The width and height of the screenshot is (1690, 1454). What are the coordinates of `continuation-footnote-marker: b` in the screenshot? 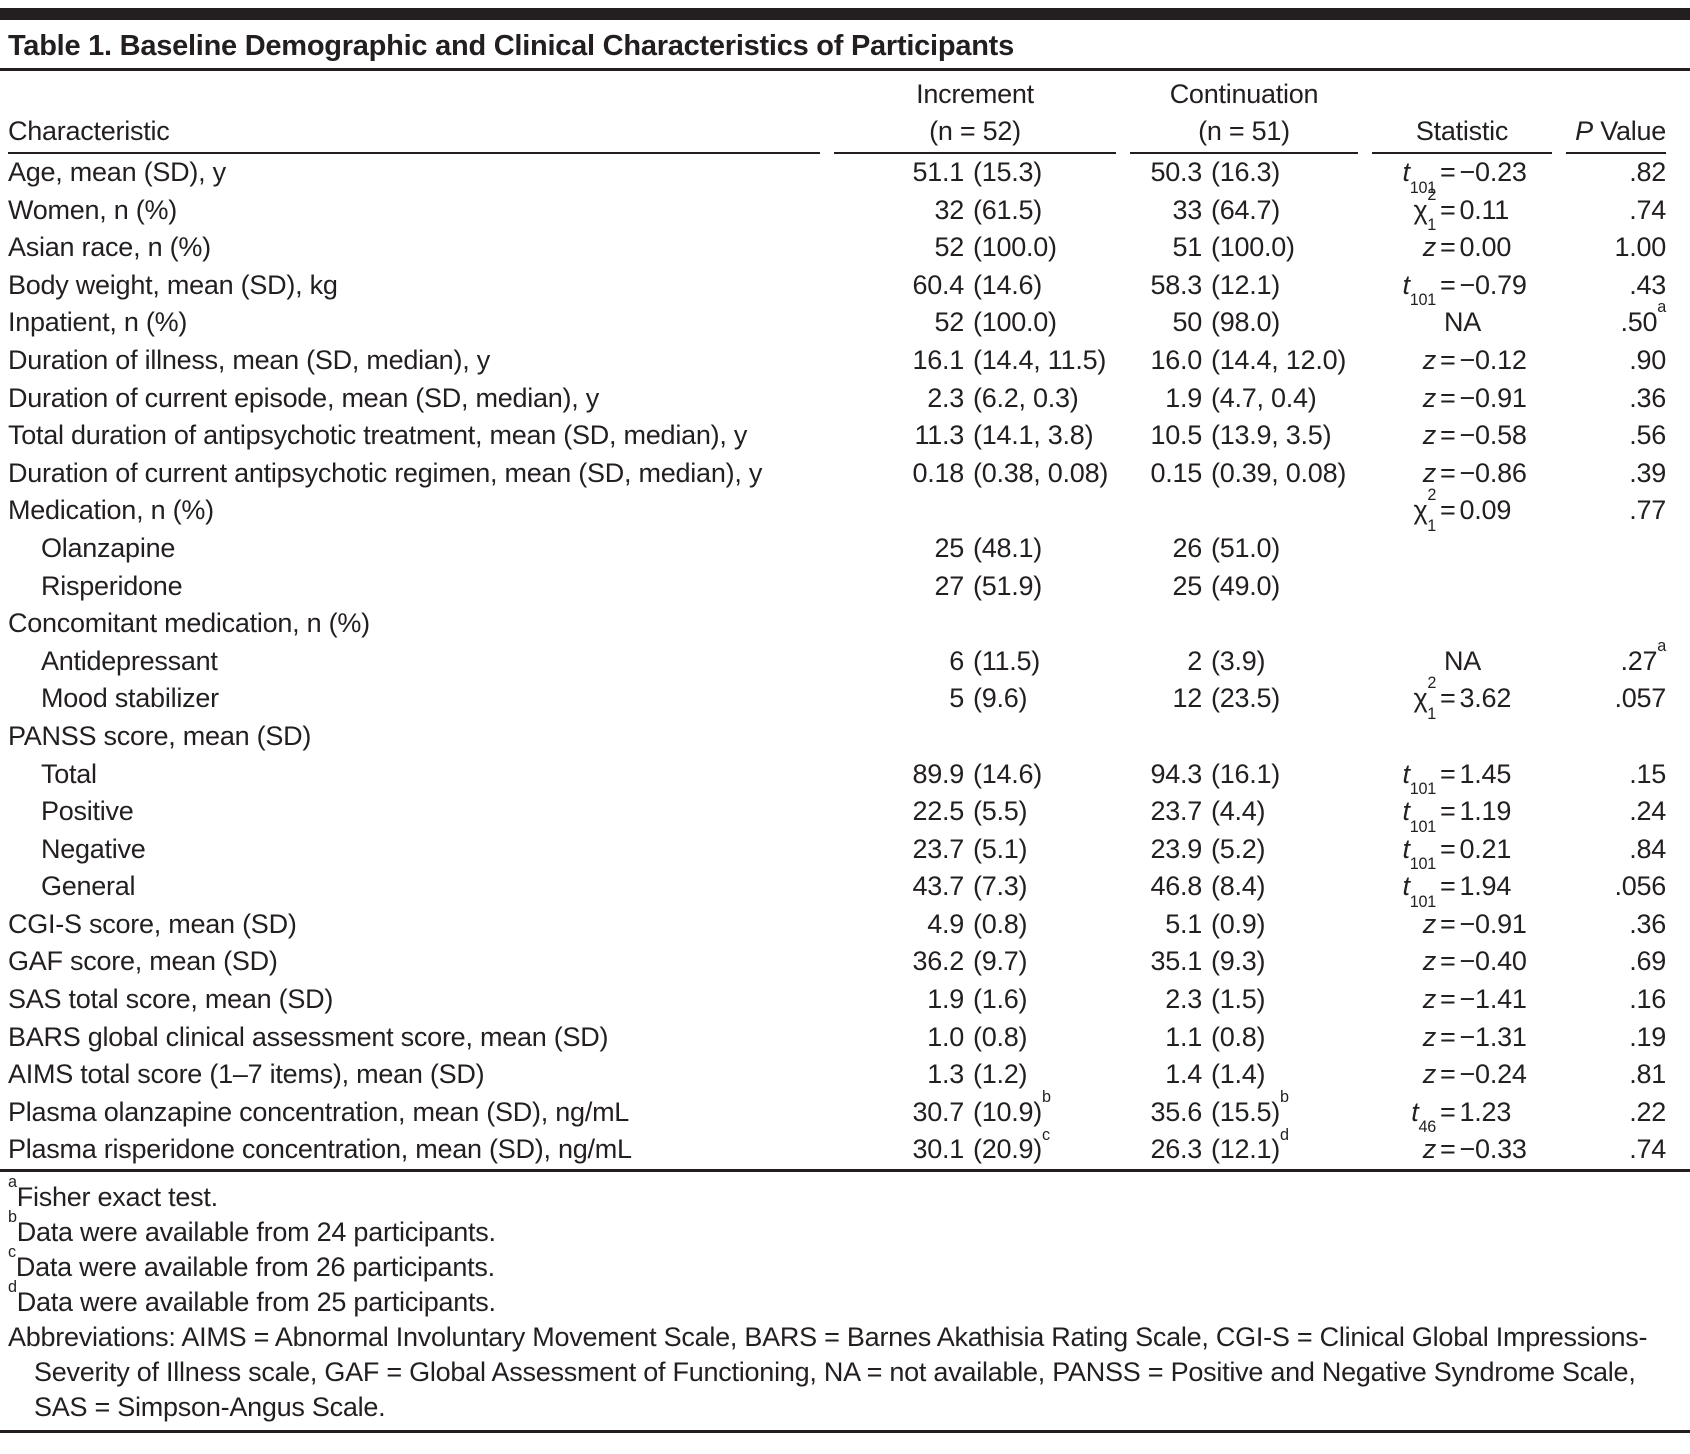 It's located at (1284, 1096).